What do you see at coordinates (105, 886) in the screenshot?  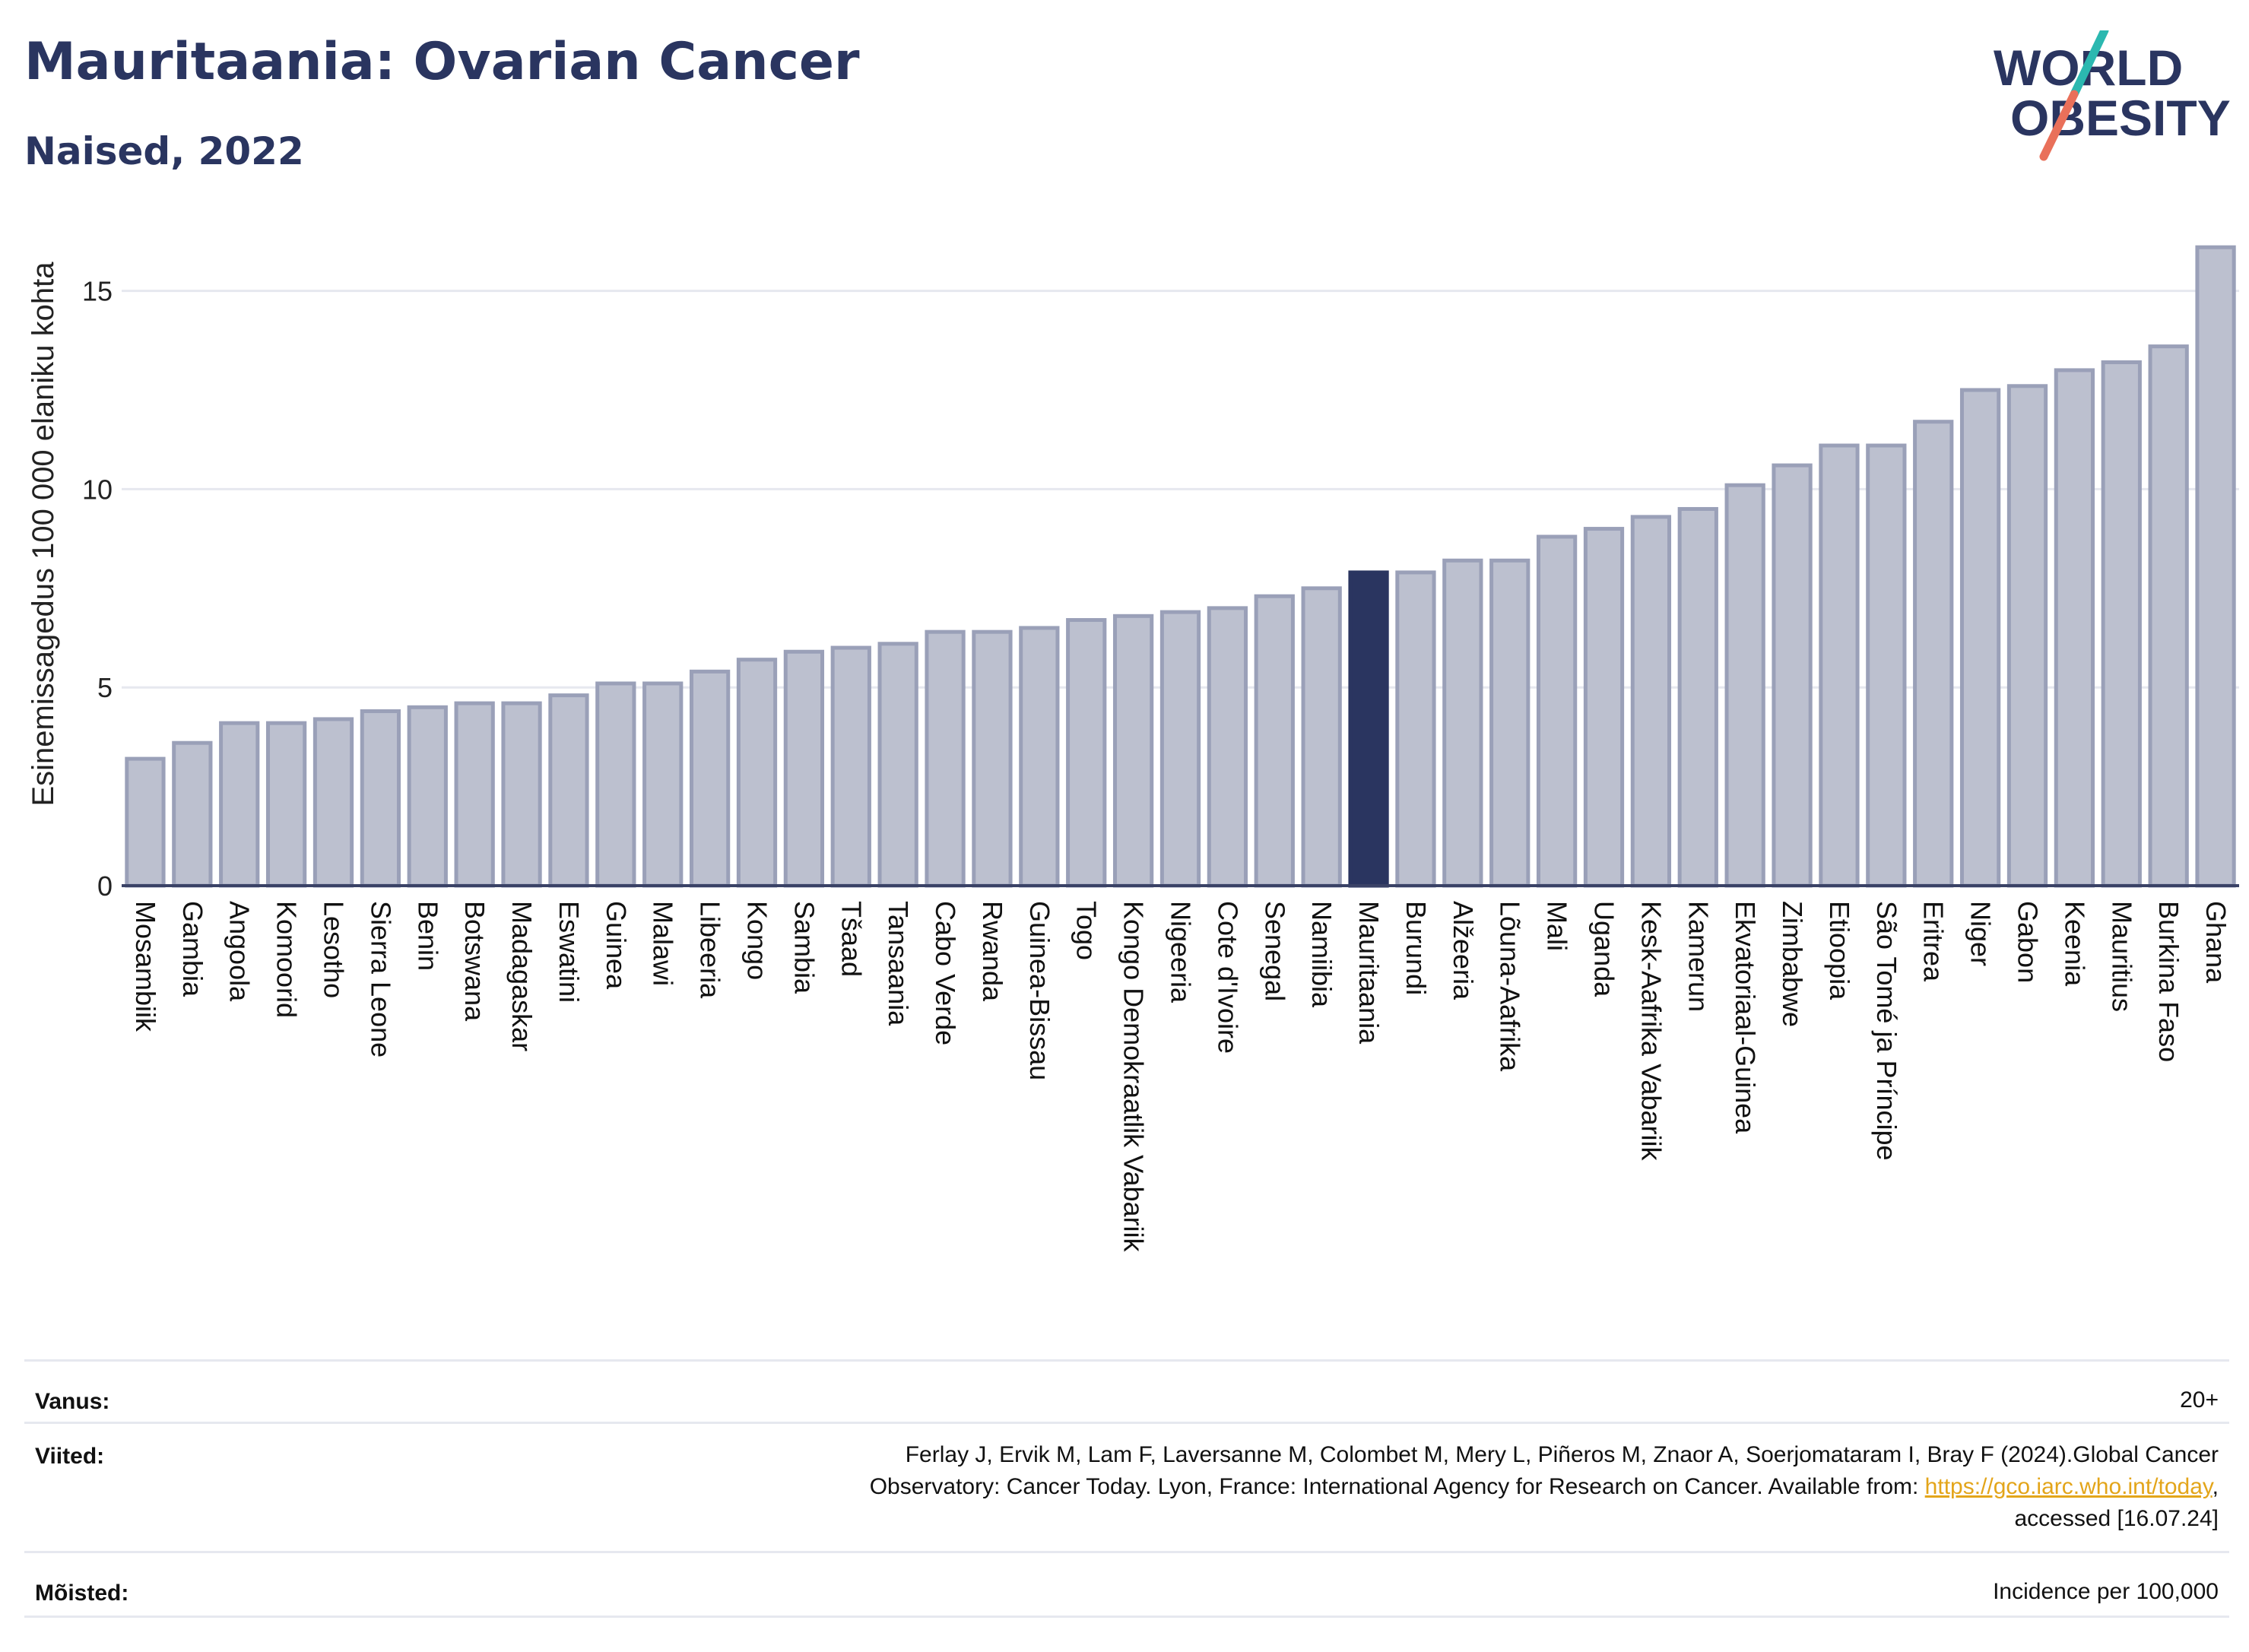 I see `y-tick-label: 0` at bounding box center [105, 886].